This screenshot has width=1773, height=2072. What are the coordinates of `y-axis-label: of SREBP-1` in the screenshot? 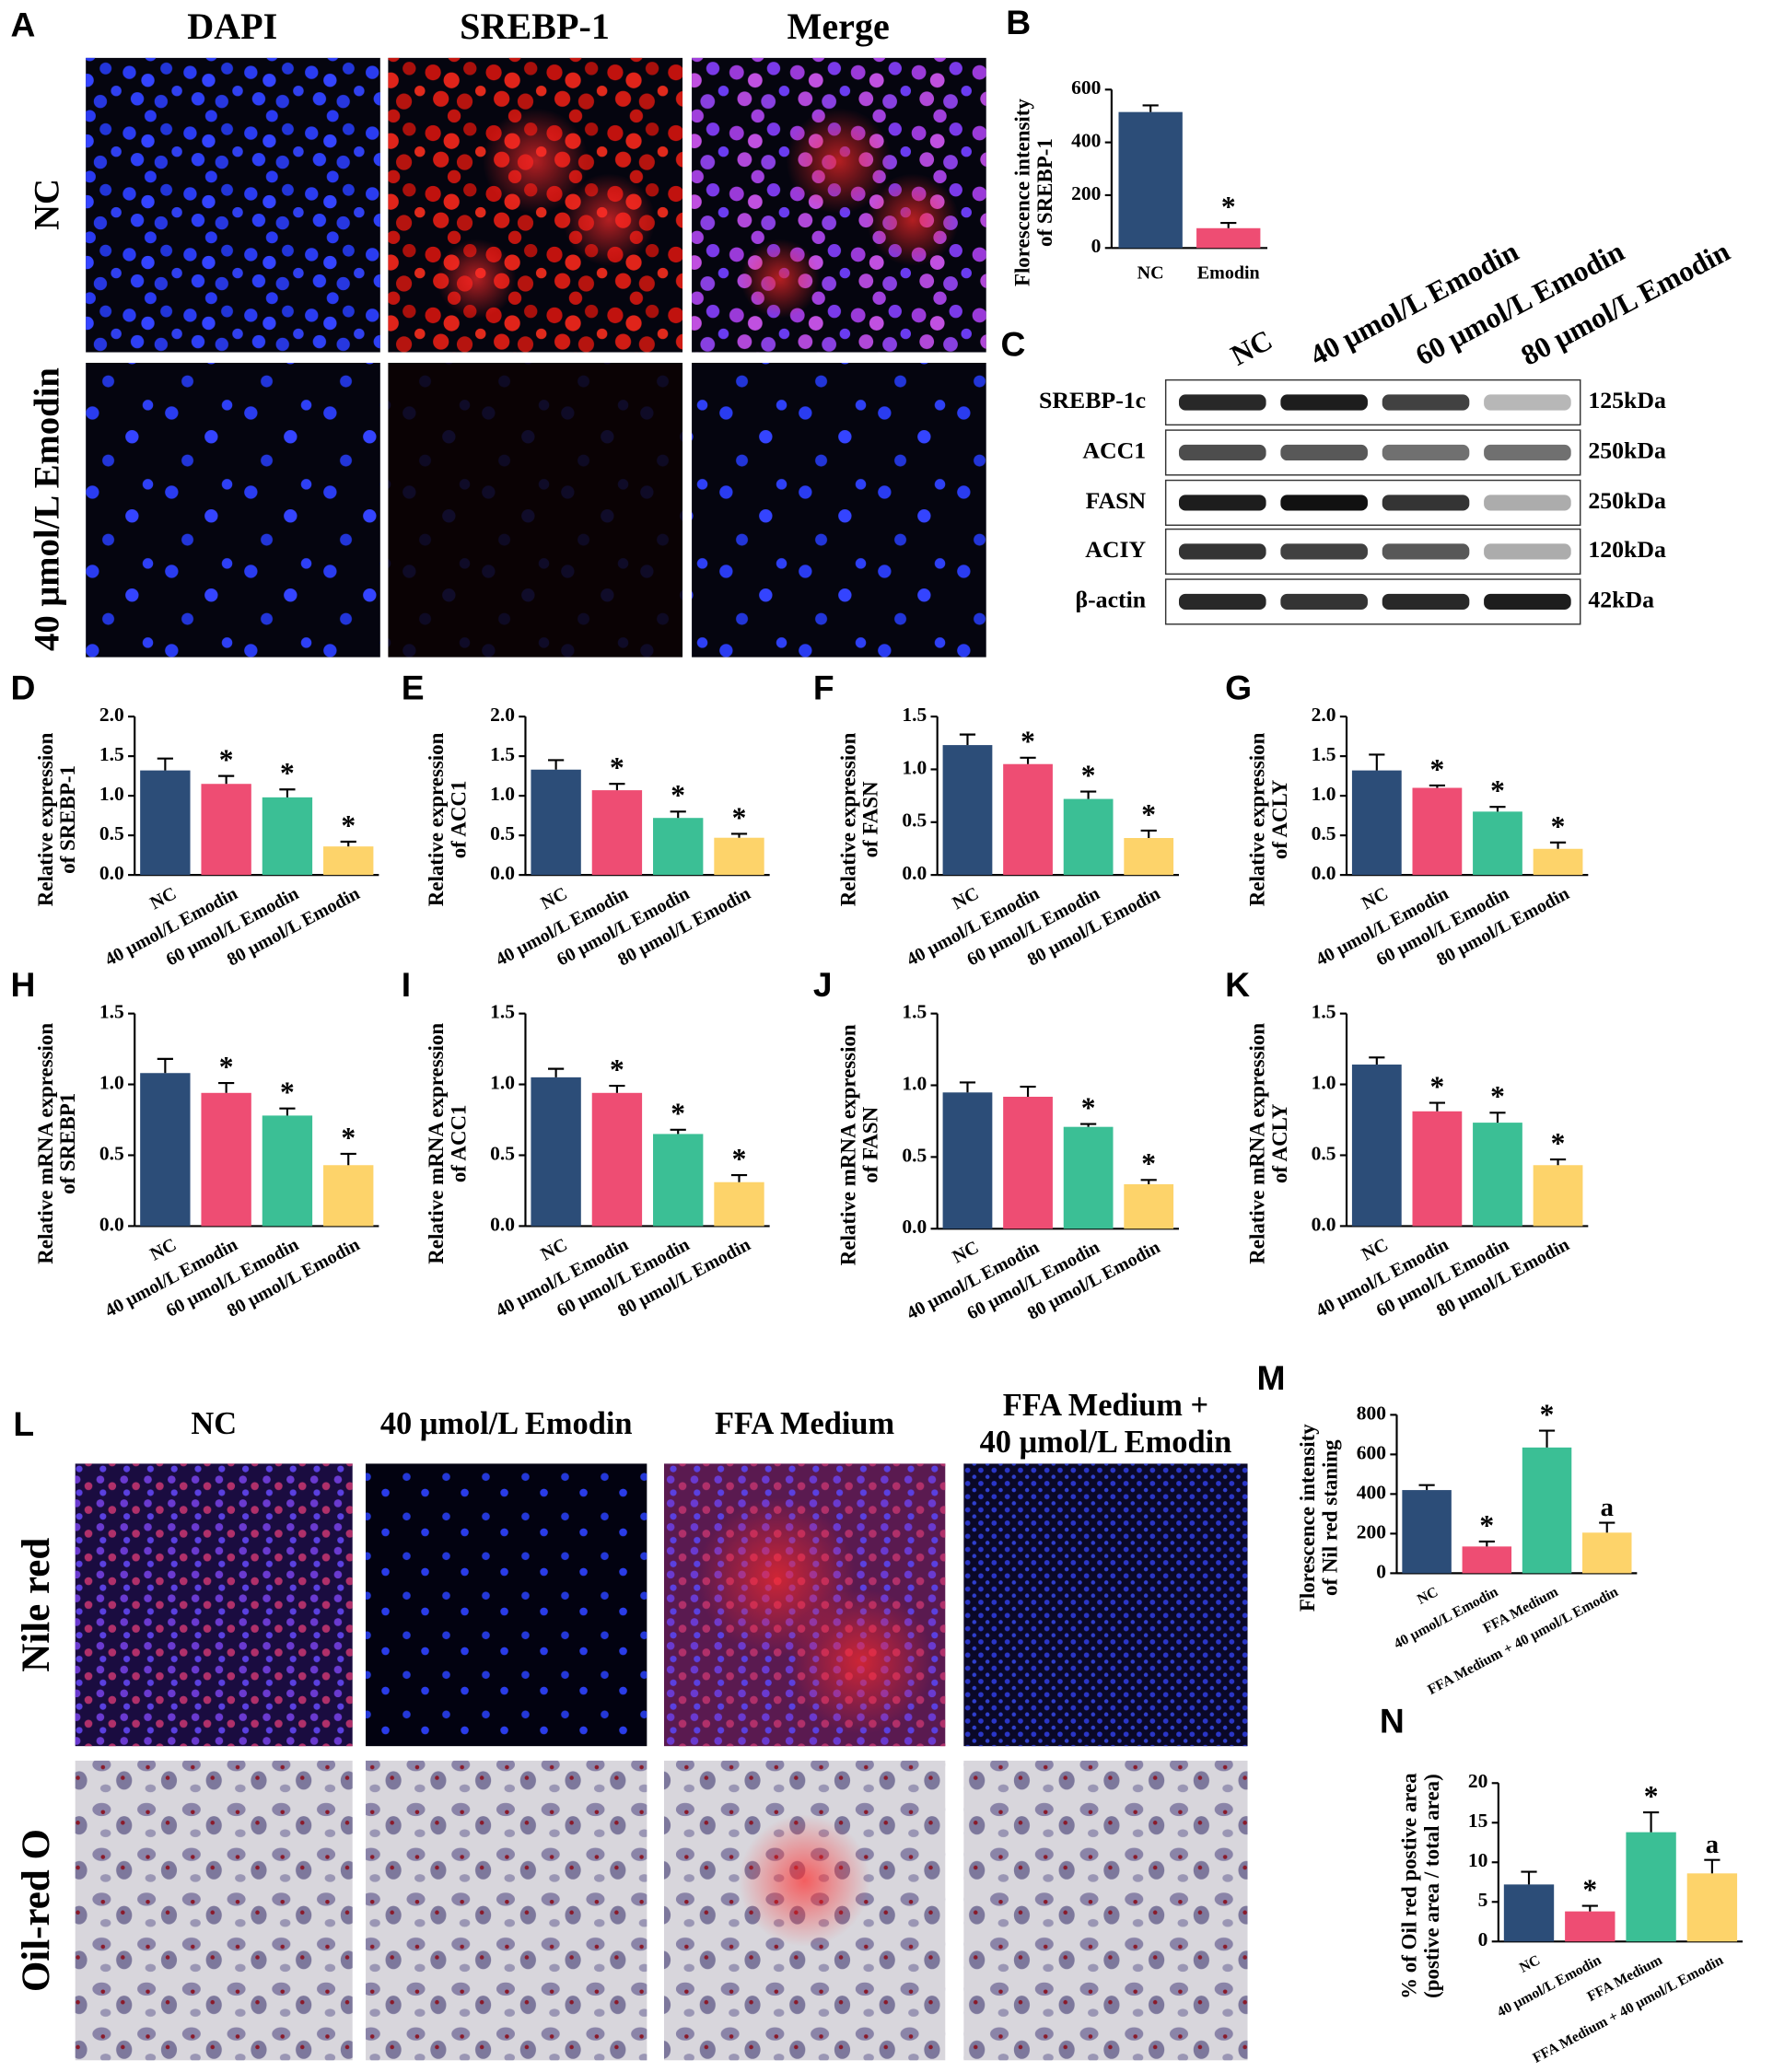 It's located at (1044, 192).